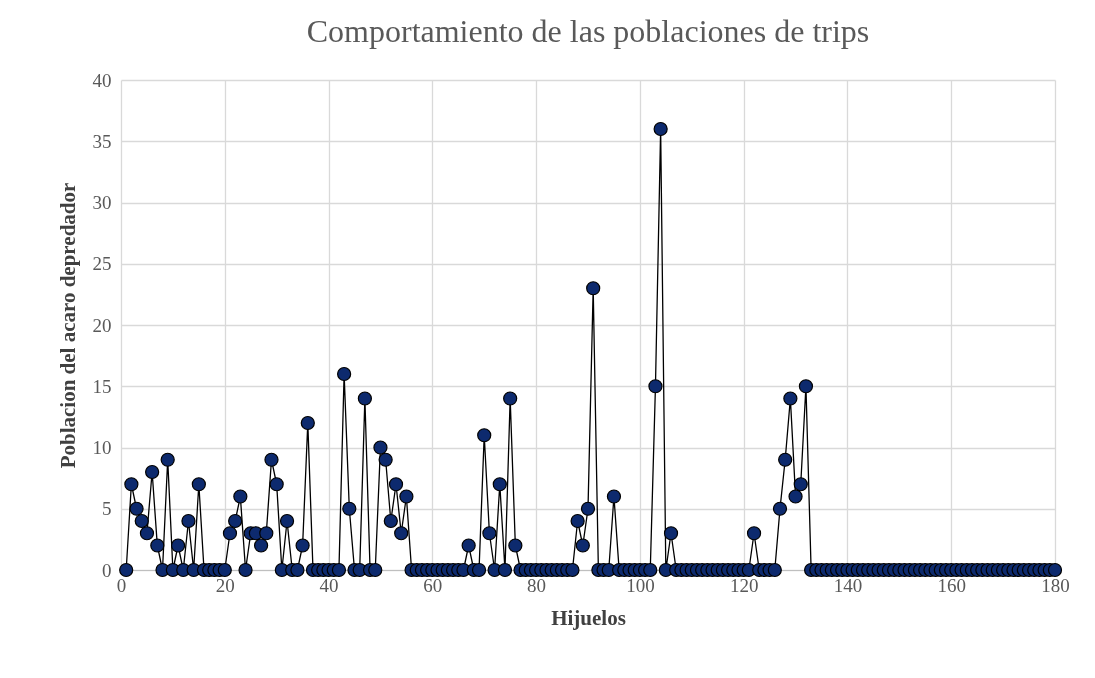 The image size is (1095, 678). What do you see at coordinates (744, 585) in the screenshot?
I see `x-tick-label: 120` at bounding box center [744, 585].